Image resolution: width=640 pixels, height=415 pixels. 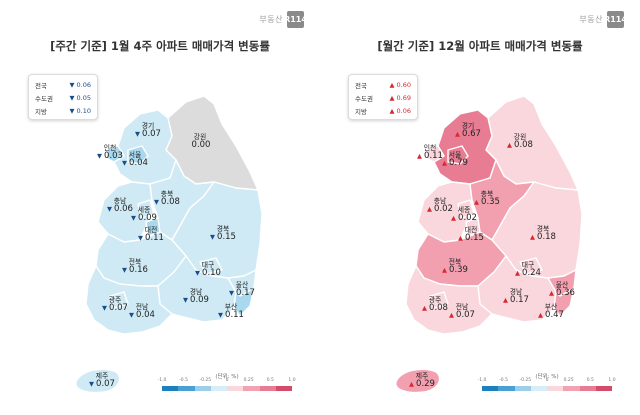 I want to click on label-gyeongbuk: 경북 ▼ 0.15, so click(x=223, y=234).